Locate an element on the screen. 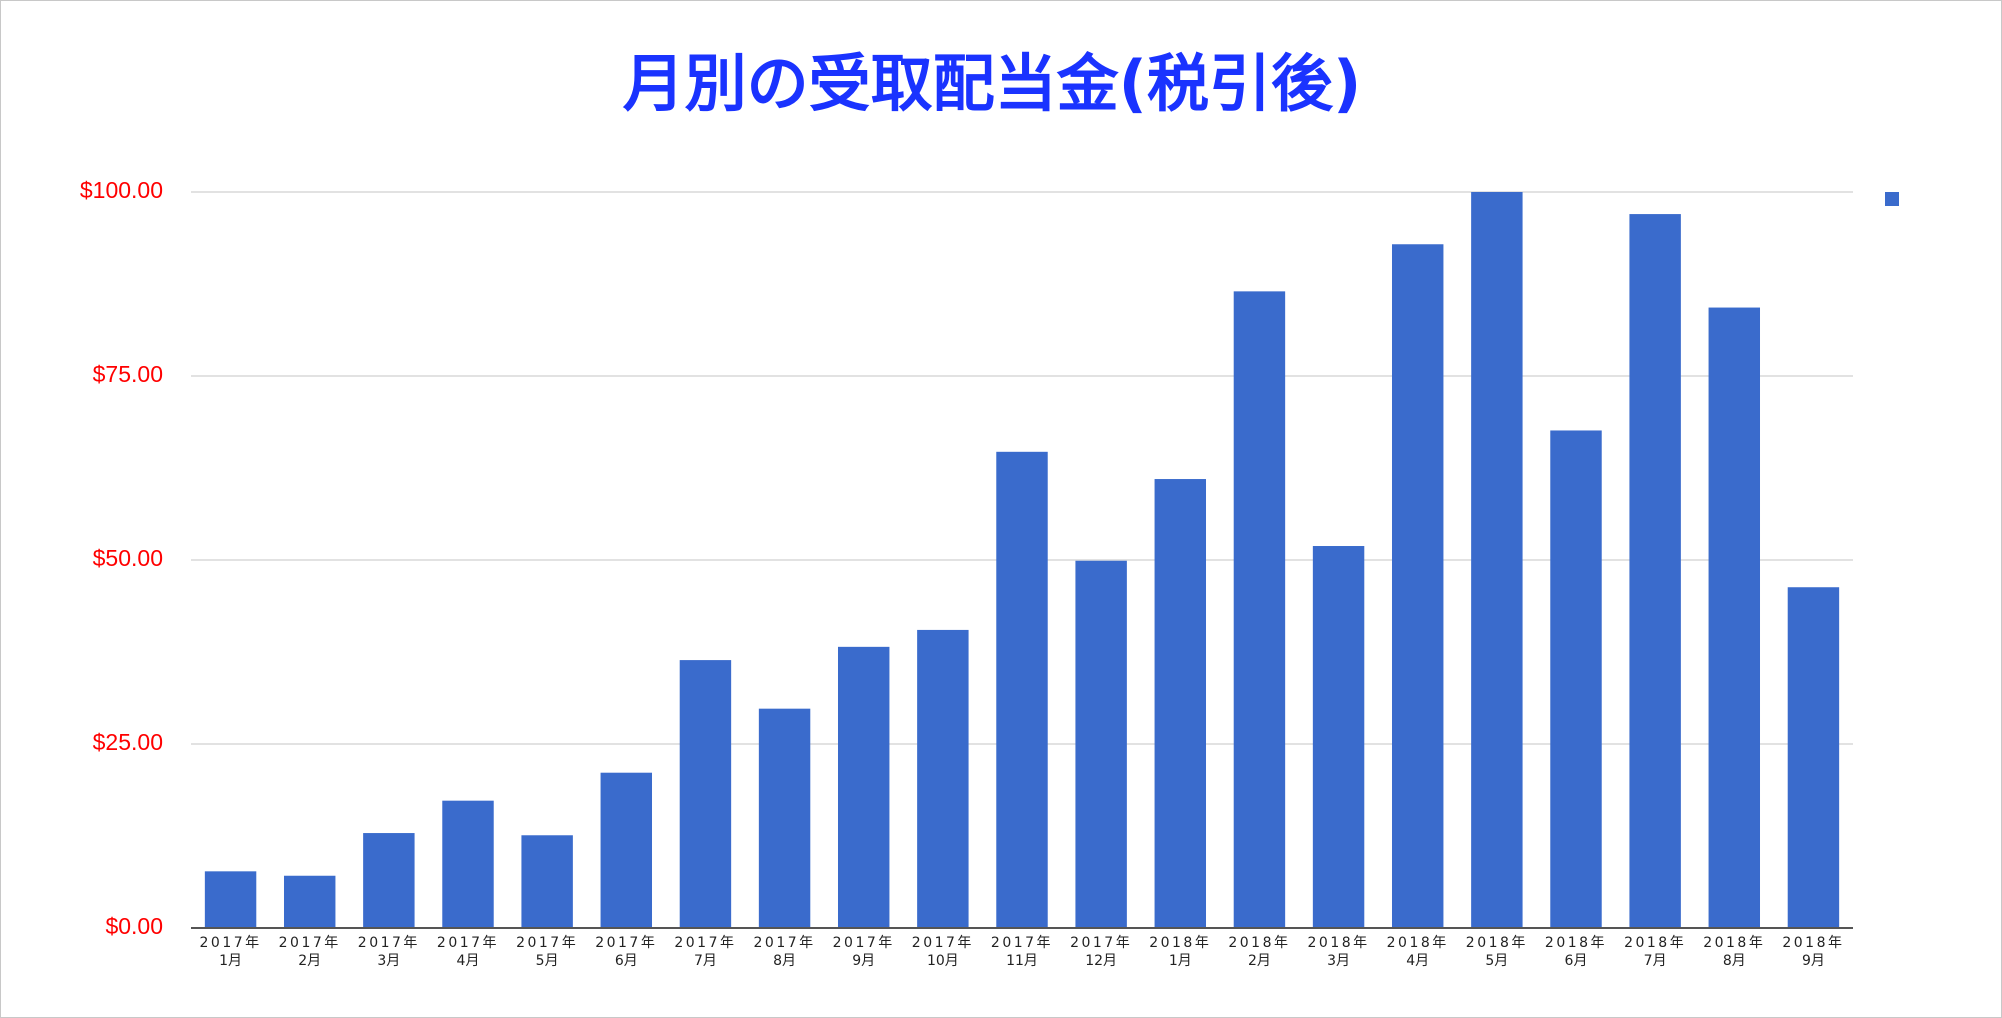 The height and width of the screenshot is (1018, 2002). x-tick-label: 2018年 5月 is located at coordinates (1497, 952).